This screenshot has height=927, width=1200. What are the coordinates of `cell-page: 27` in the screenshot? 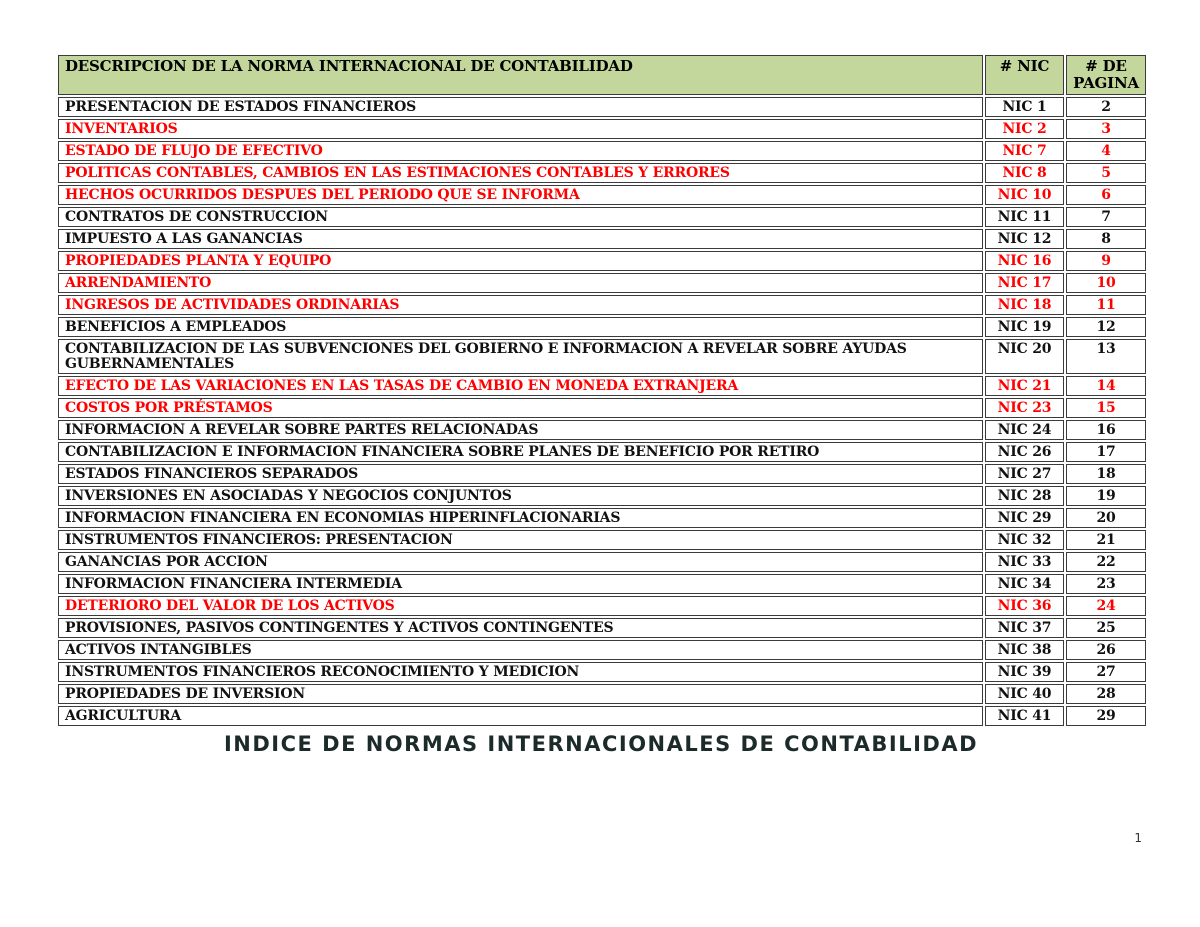 It's located at (1106, 672).